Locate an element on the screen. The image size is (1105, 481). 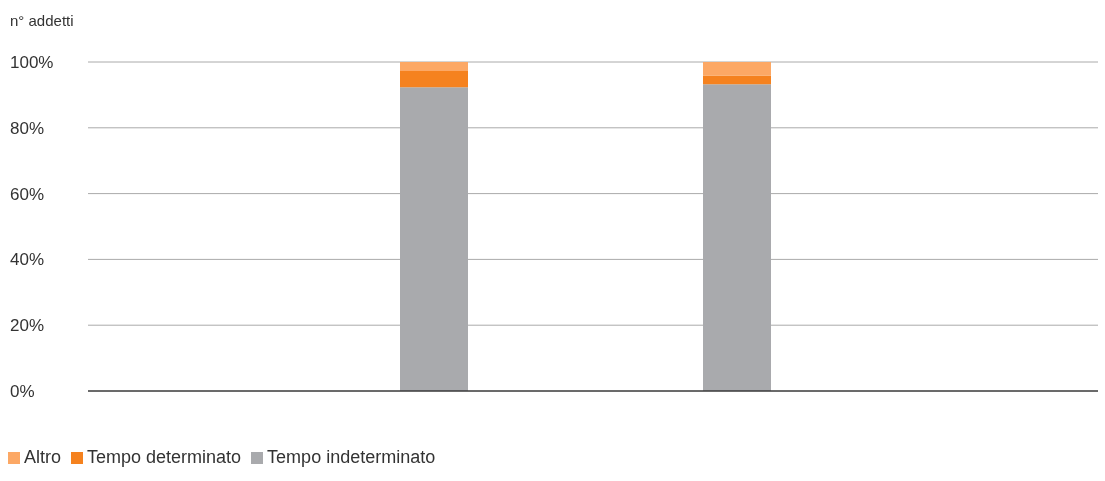
legend-label: Tempo determinato is located at coordinates (164, 457).